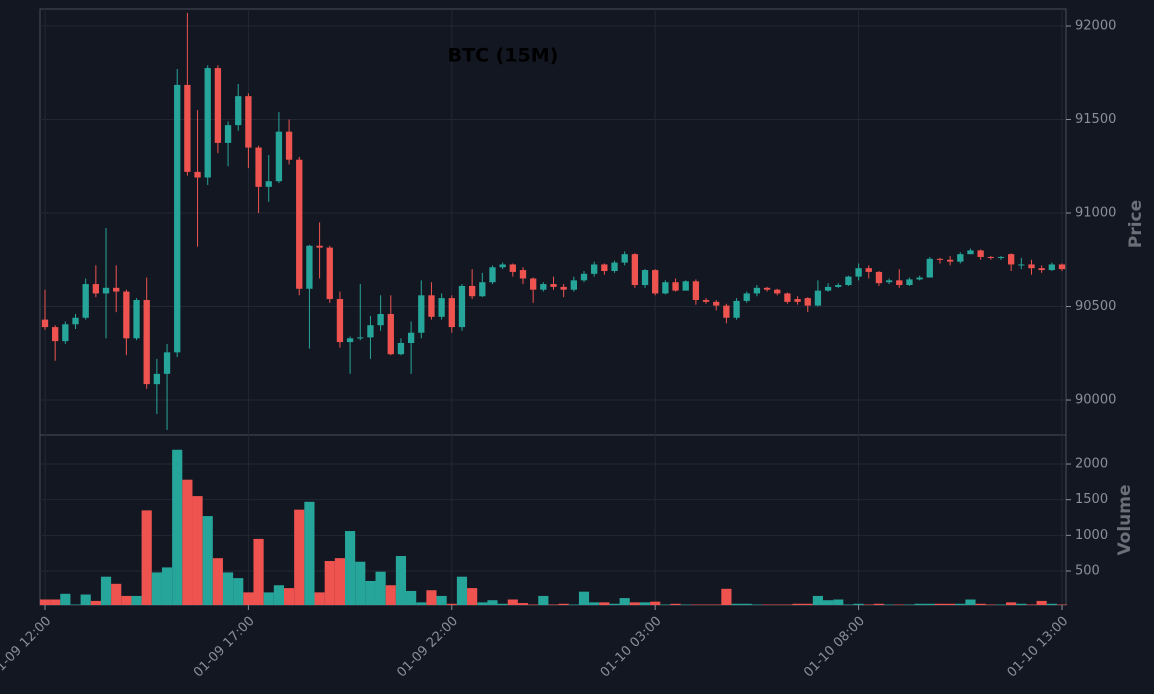 The width and height of the screenshot is (1154, 694). I want to click on volume-axis-label: Volume, so click(1125, 519).